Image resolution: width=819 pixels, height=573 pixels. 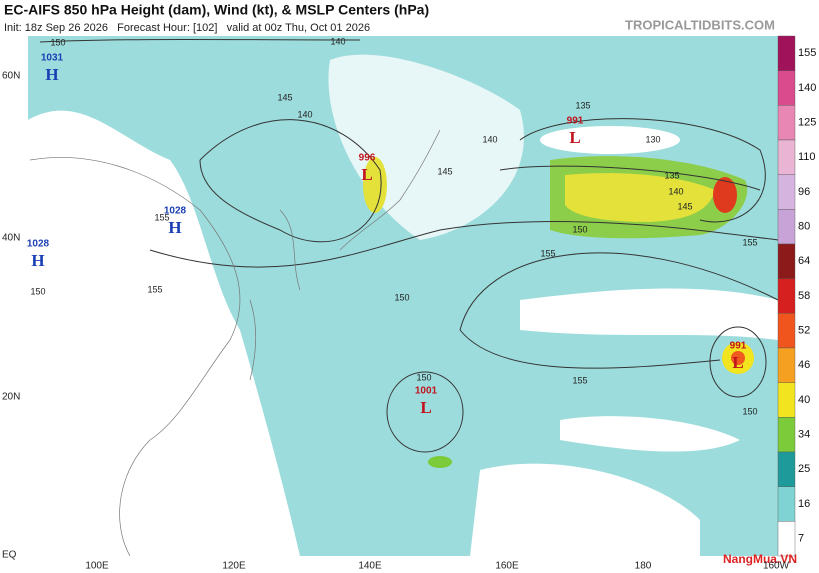 What do you see at coordinates (804, 469) in the screenshot?
I see `colorbar-label: 25` at bounding box center [804, 469].